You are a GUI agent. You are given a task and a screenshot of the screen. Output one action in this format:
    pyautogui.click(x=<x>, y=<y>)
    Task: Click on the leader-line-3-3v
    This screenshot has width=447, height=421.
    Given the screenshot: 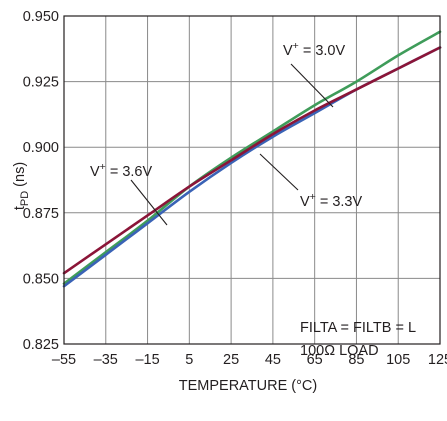 What is the action you would take?
    pyautogui.click(x=279, y=172)
    